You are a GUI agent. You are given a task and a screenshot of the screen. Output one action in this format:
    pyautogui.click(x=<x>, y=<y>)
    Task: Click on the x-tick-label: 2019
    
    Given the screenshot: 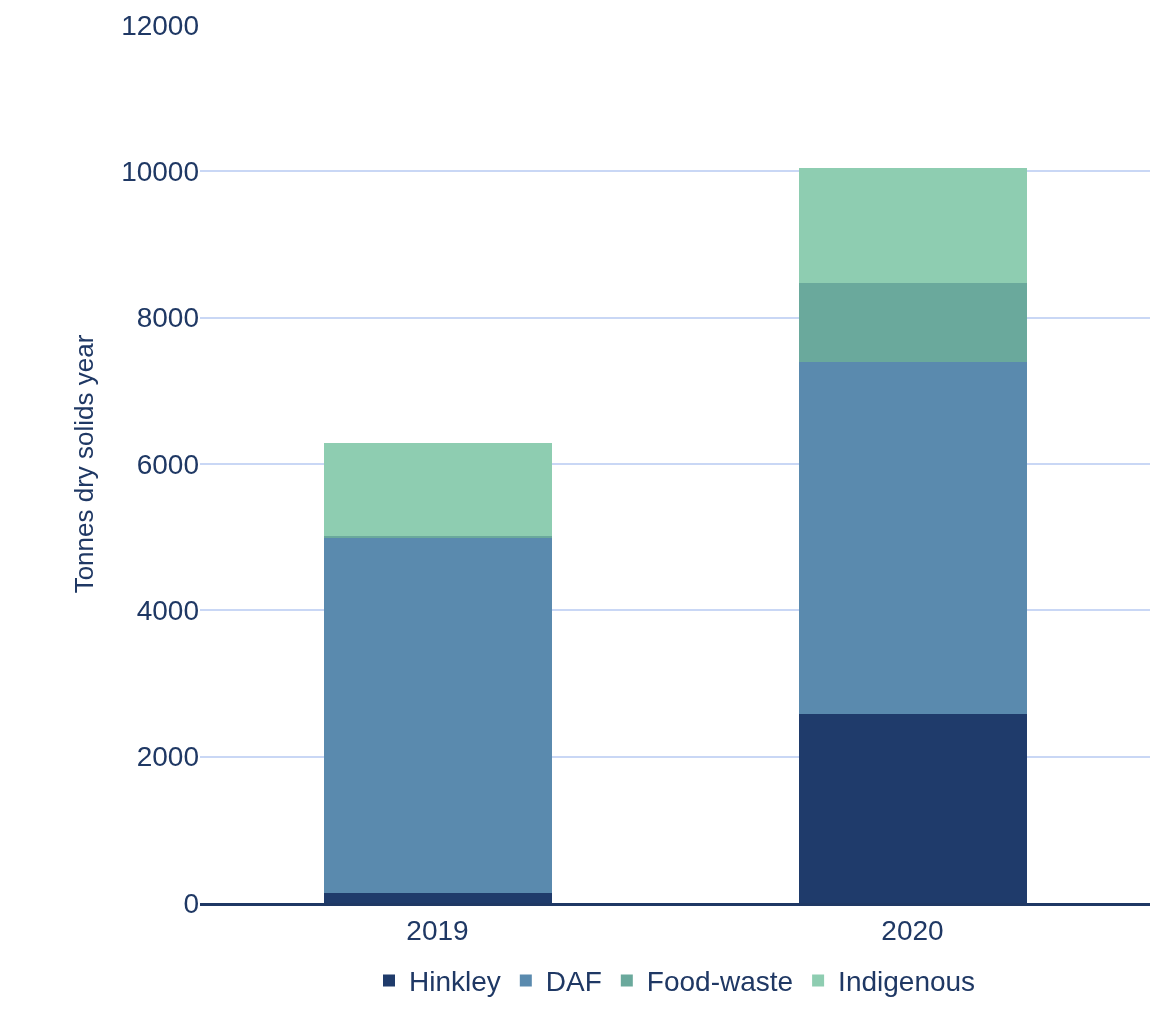 What is the action you would take?
    pyautogui.click(x=437, y=930)
    